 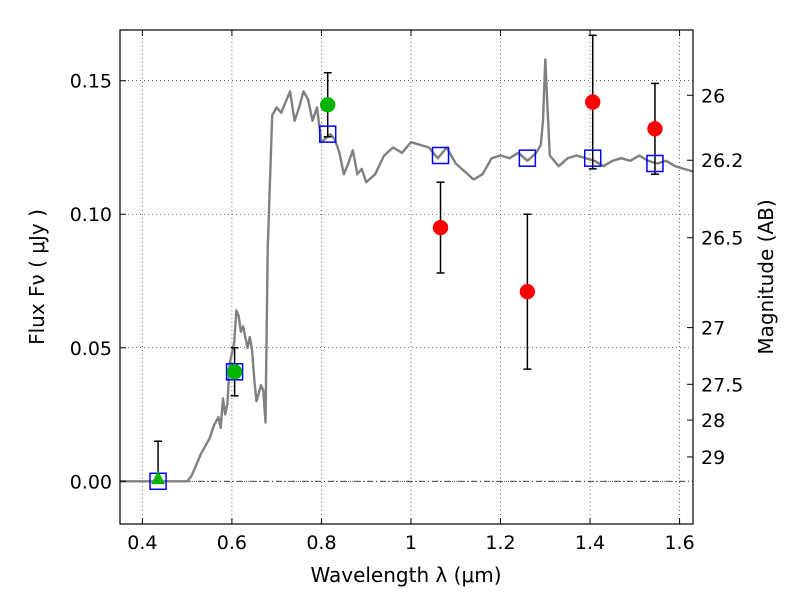 I want to click on right-tick-label: 26.5, so click(x=722, y=239).